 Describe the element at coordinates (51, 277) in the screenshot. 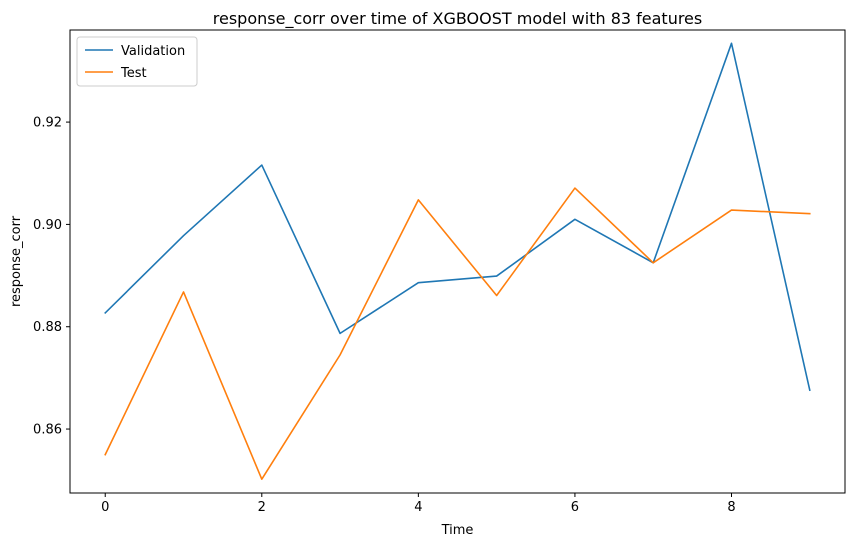

I see `y-axis: 0.86 0.88 0.90 0.92` at that location.